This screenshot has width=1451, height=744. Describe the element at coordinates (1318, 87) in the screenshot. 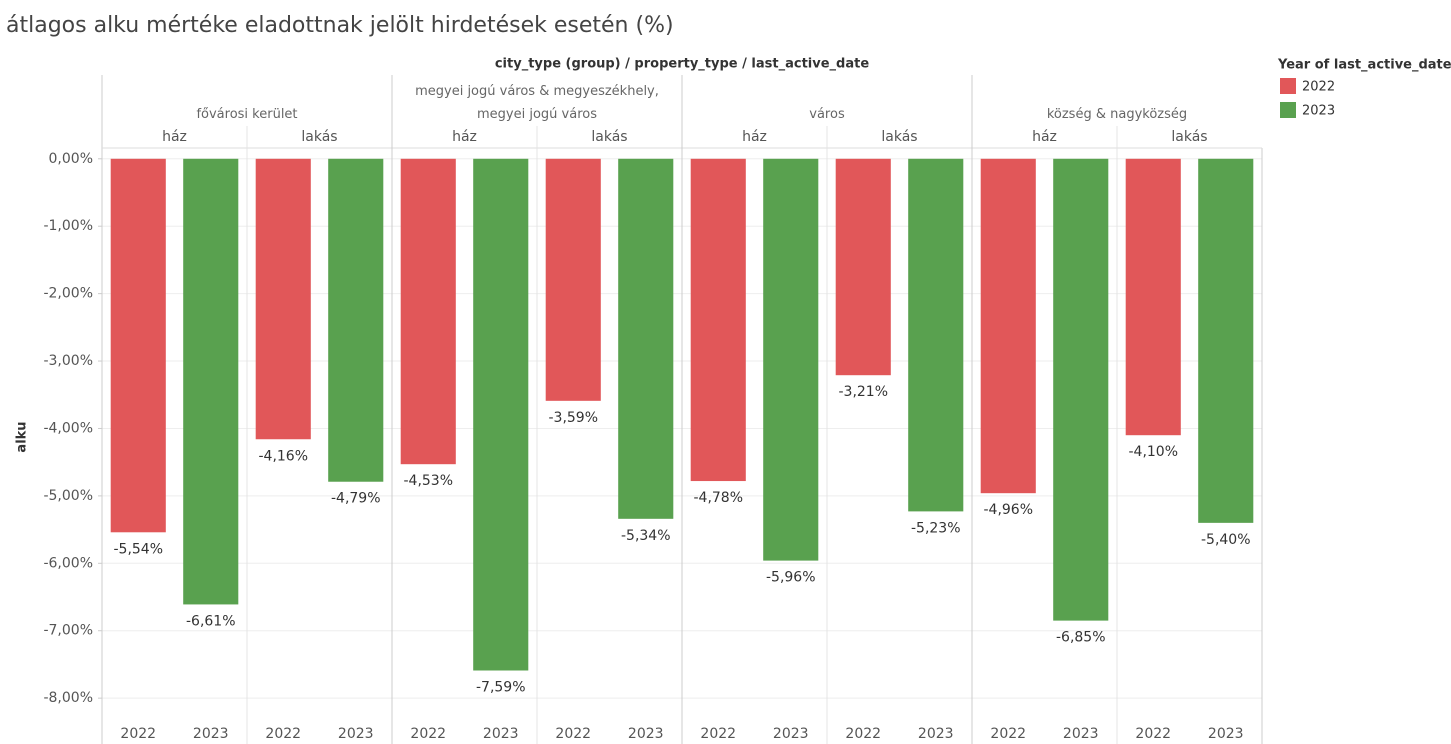

I see `legend-label: 2022` at that location.